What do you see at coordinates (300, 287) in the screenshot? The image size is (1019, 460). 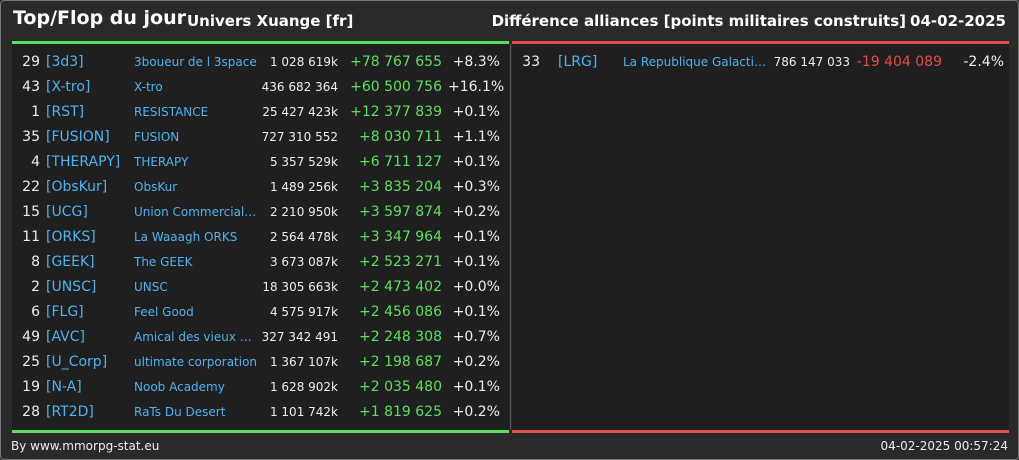 I see `alliance-total-points: 18 305 663k` at bounding box center [300, 287].